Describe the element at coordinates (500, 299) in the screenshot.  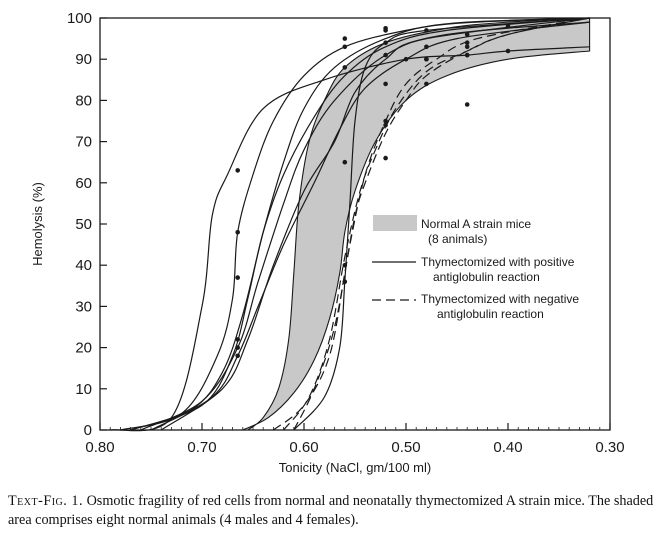
I see `legend-label-negative-line-1: Thymectomized with negative` at that location.